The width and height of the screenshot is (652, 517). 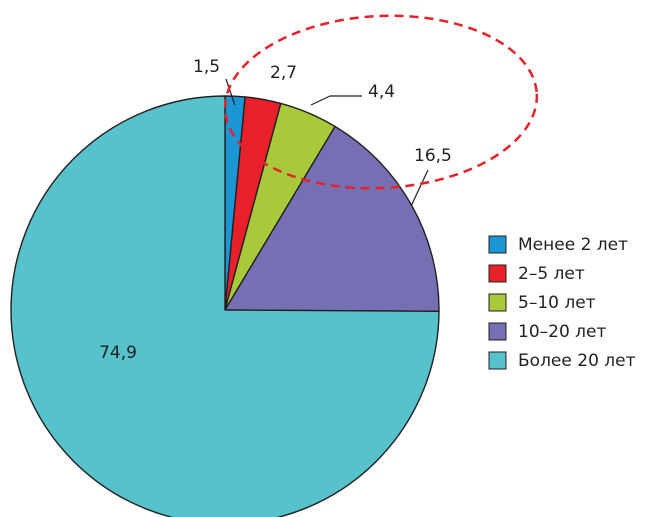 What do you see at coordinates (577, 361) in the screenshot?
I see `legend-label: Более 20 лет` at bounding box center [577, 361].